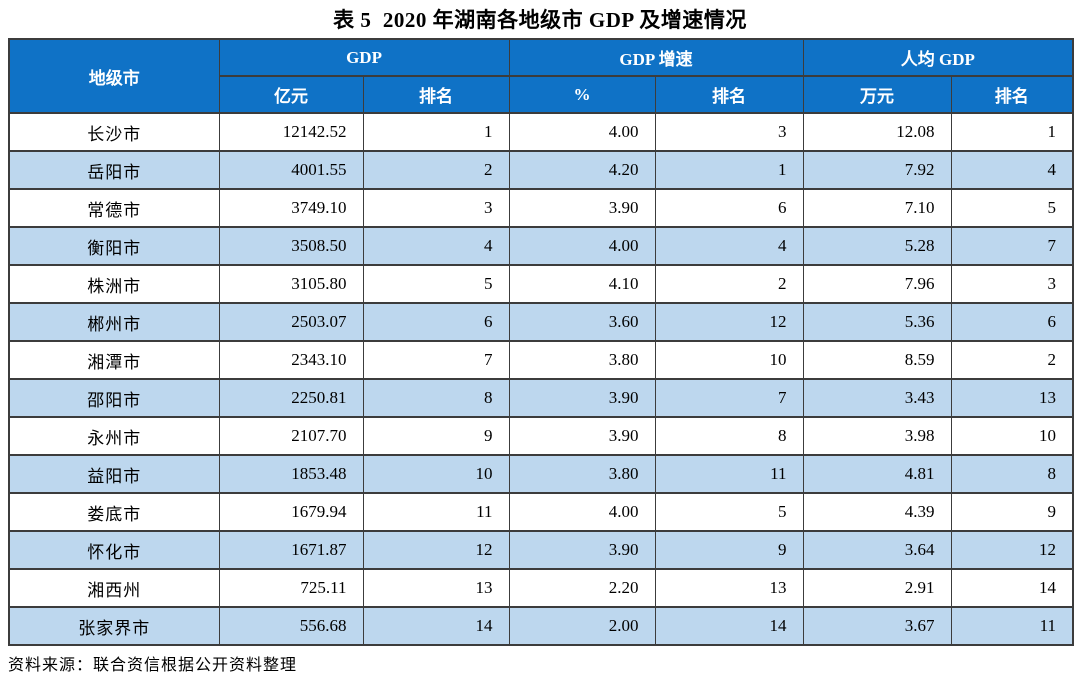 This screenshot has width=1080, height=675. I want to click on cell-city: 郴州市, so click(114, 322).